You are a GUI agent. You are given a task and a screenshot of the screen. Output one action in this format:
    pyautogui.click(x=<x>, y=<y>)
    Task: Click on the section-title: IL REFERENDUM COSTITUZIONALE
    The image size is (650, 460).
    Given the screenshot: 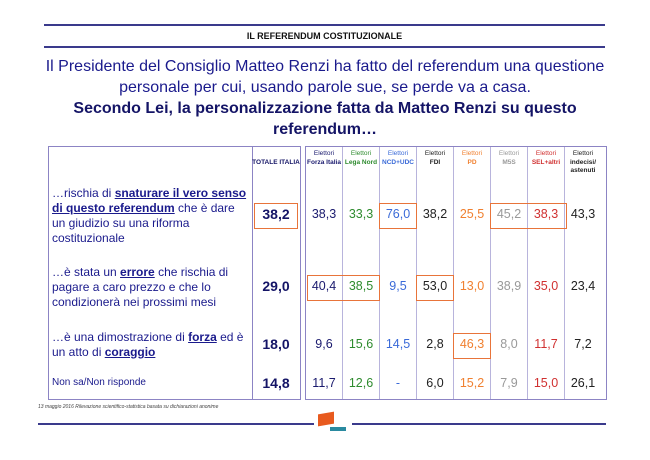 What is the action you would take?
    pyautogui.click(x=324, y=36)
    